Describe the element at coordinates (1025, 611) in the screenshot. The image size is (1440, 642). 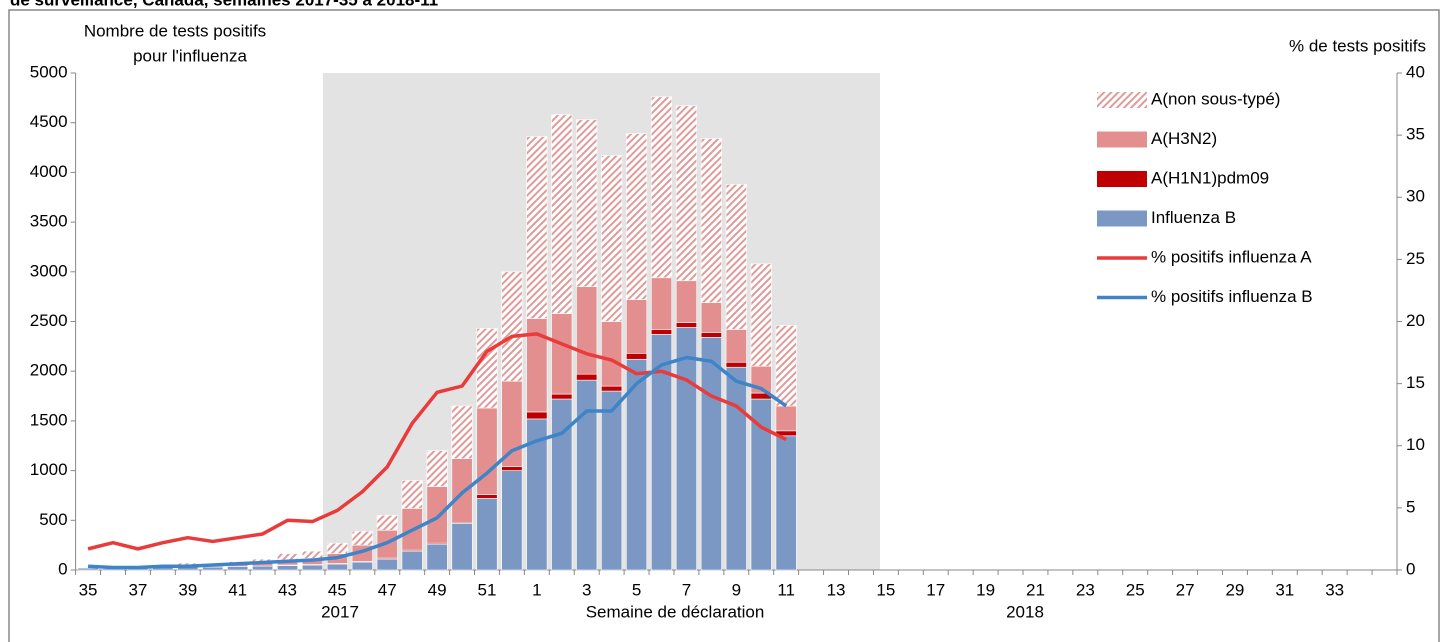
I see `year-label: 2018` at that location.